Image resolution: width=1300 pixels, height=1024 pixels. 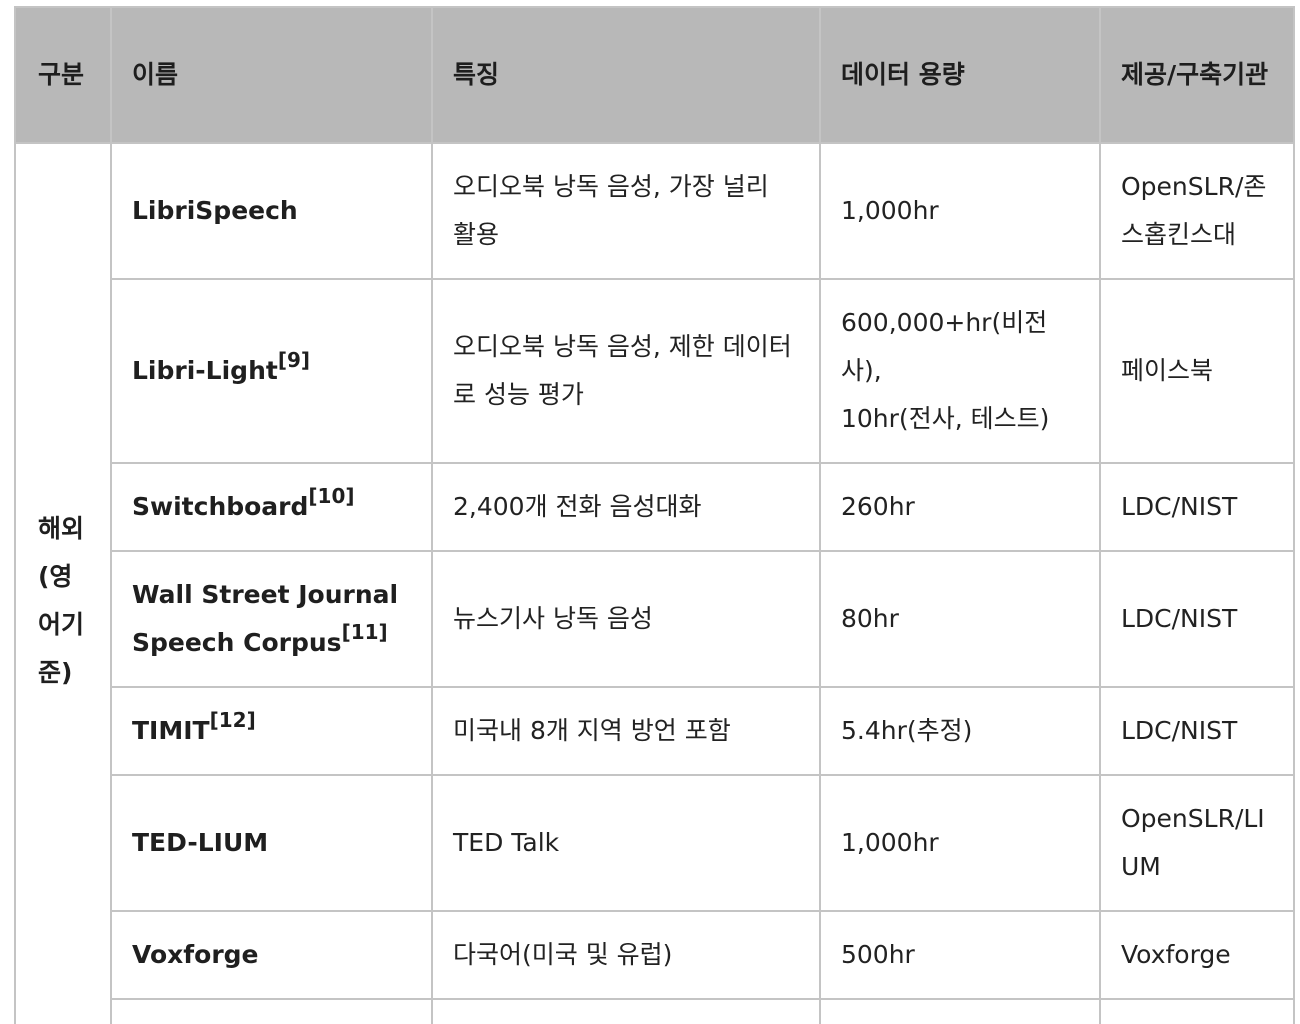 What do you see at coordinates (960, 955) in the screenshot?
I see `dataset-size: 500hr` at bounding box center [960, 955].